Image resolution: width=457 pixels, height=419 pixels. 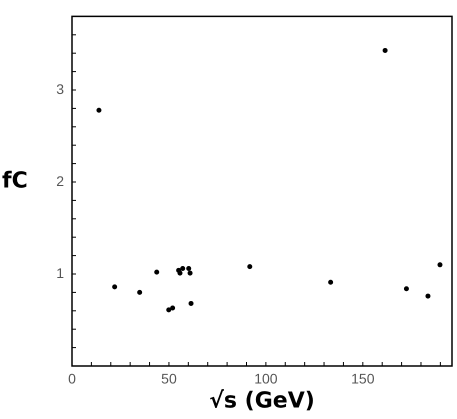 What do you see at coordinates (266, 378) in the screenshot?
I see `x-tick-label: 100` at bounding box center [266, 378].